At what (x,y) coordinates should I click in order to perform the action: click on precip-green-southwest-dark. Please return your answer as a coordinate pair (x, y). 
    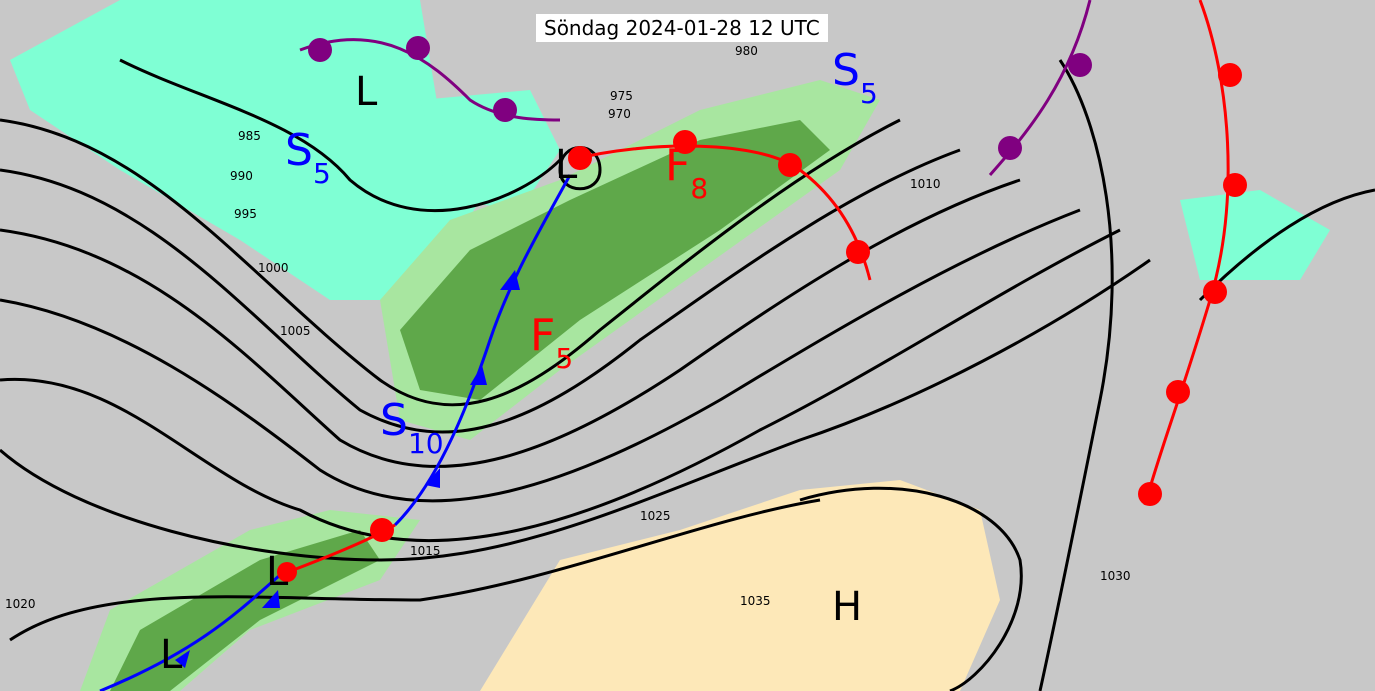
    Looking at the image, I should click on (245, 610).